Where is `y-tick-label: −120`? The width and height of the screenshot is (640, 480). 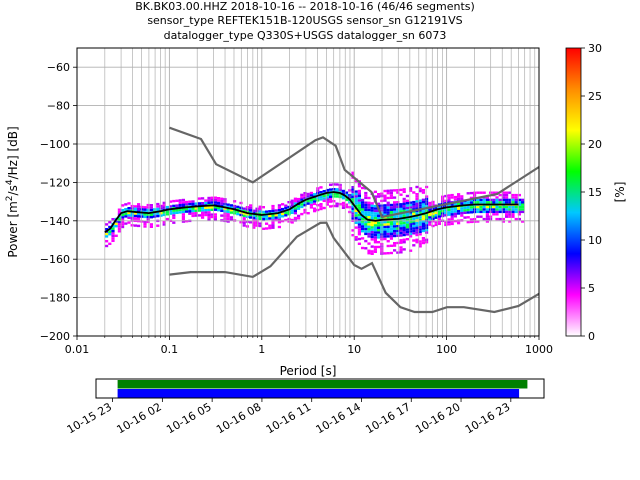 y-tick-label: −120 is located at coordinates (55, 182).